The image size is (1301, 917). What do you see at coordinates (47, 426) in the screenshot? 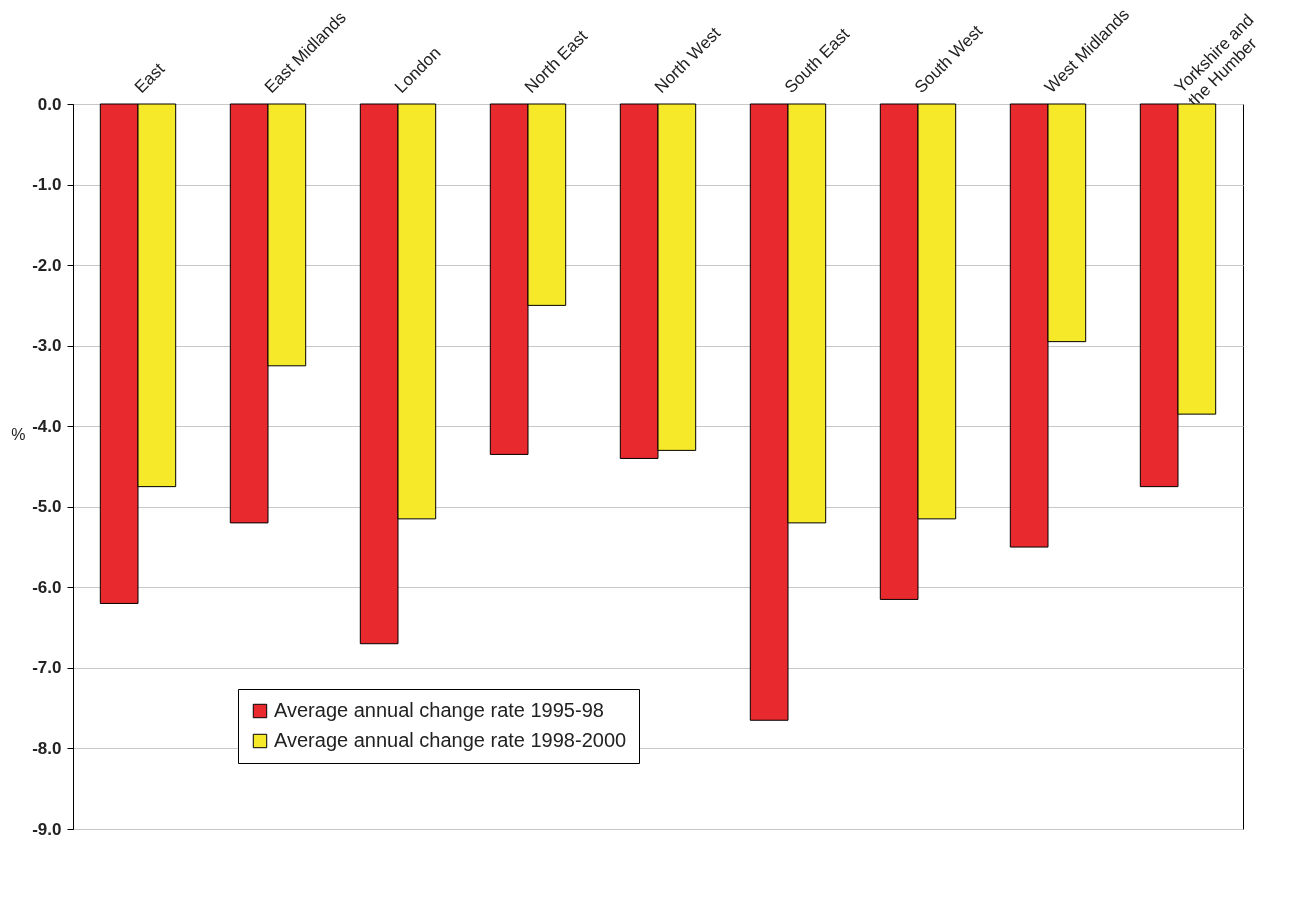
I see `y-tick-label: -4.0` at bounding box center [47, 426].